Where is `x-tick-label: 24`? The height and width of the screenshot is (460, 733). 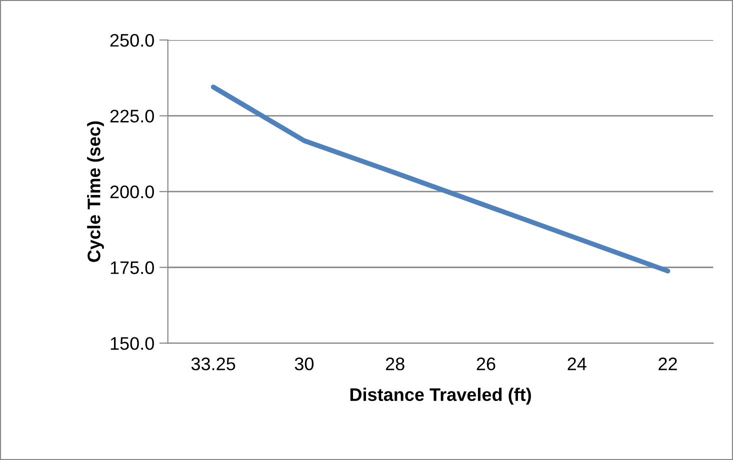
x-tick-label: 24 is located at coordinates (577, 364).